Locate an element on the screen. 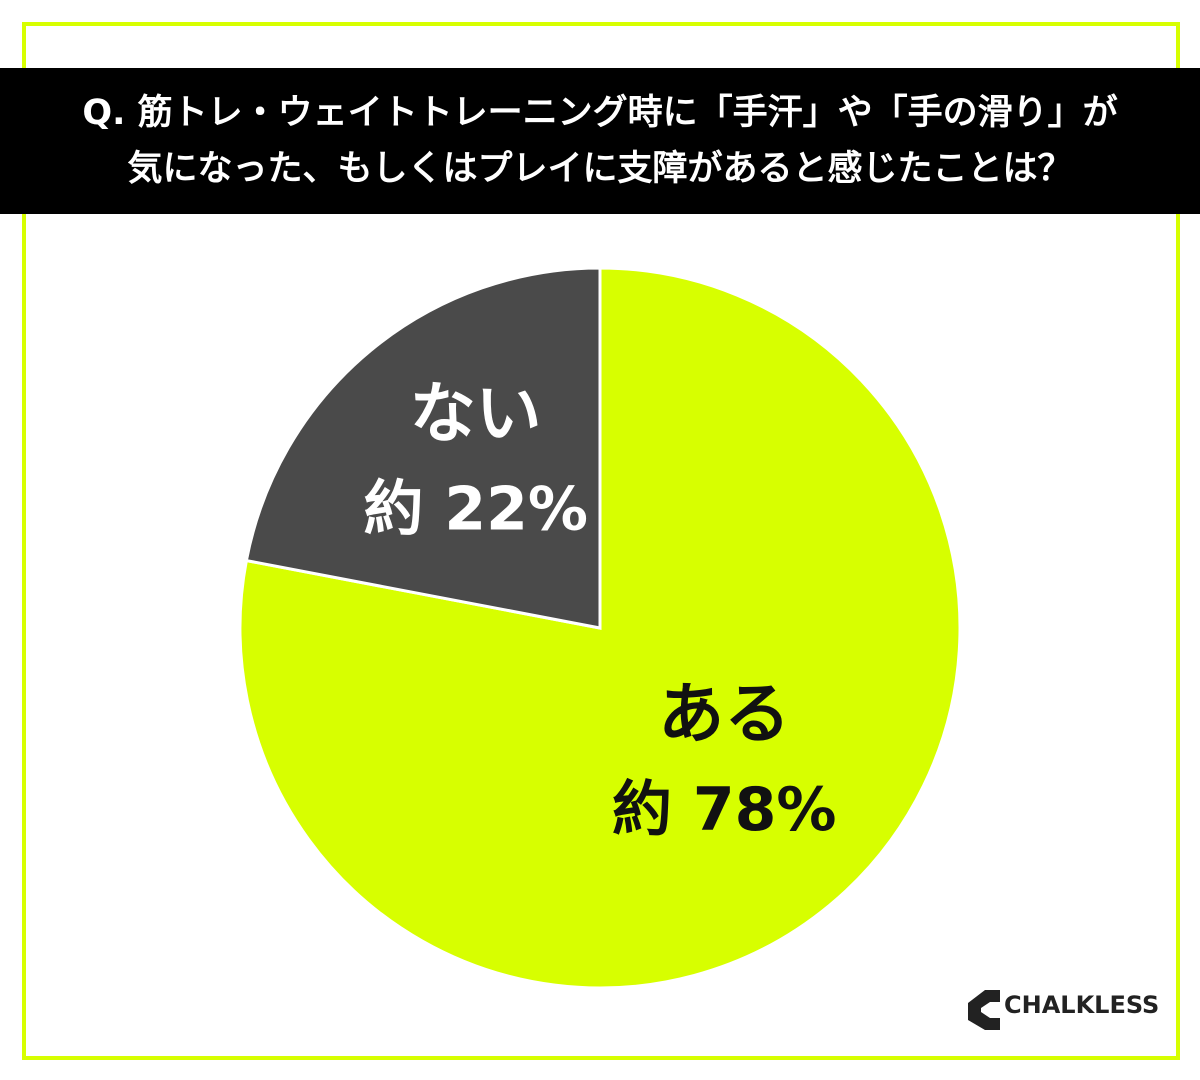 The height and width of the screenshot is (1080, 1200). brand: CHALKLESS is located at coordinates (1081, 1005).